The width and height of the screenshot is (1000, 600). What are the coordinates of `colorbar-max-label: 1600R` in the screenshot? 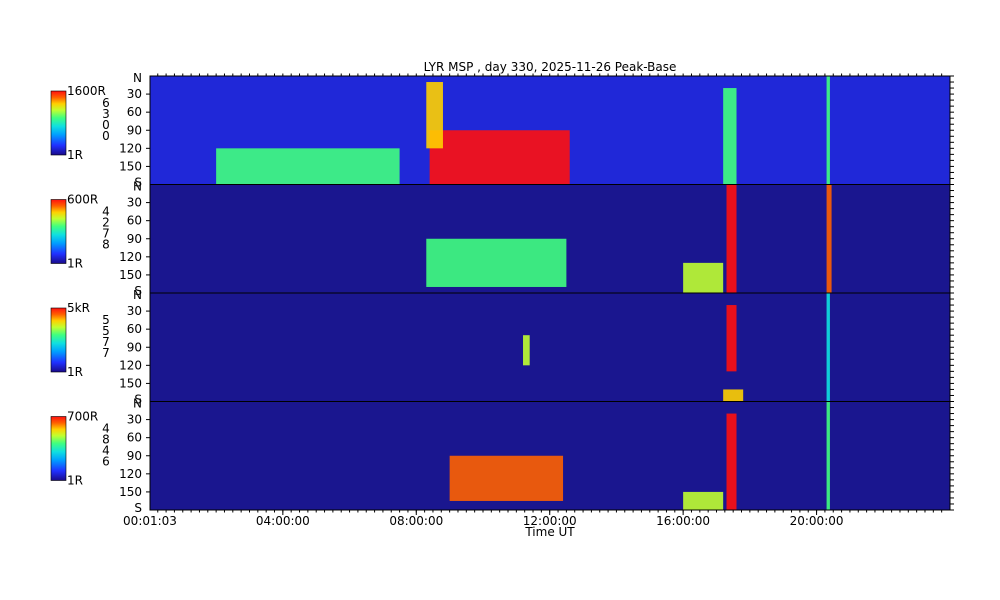 It's located at (86, 91).